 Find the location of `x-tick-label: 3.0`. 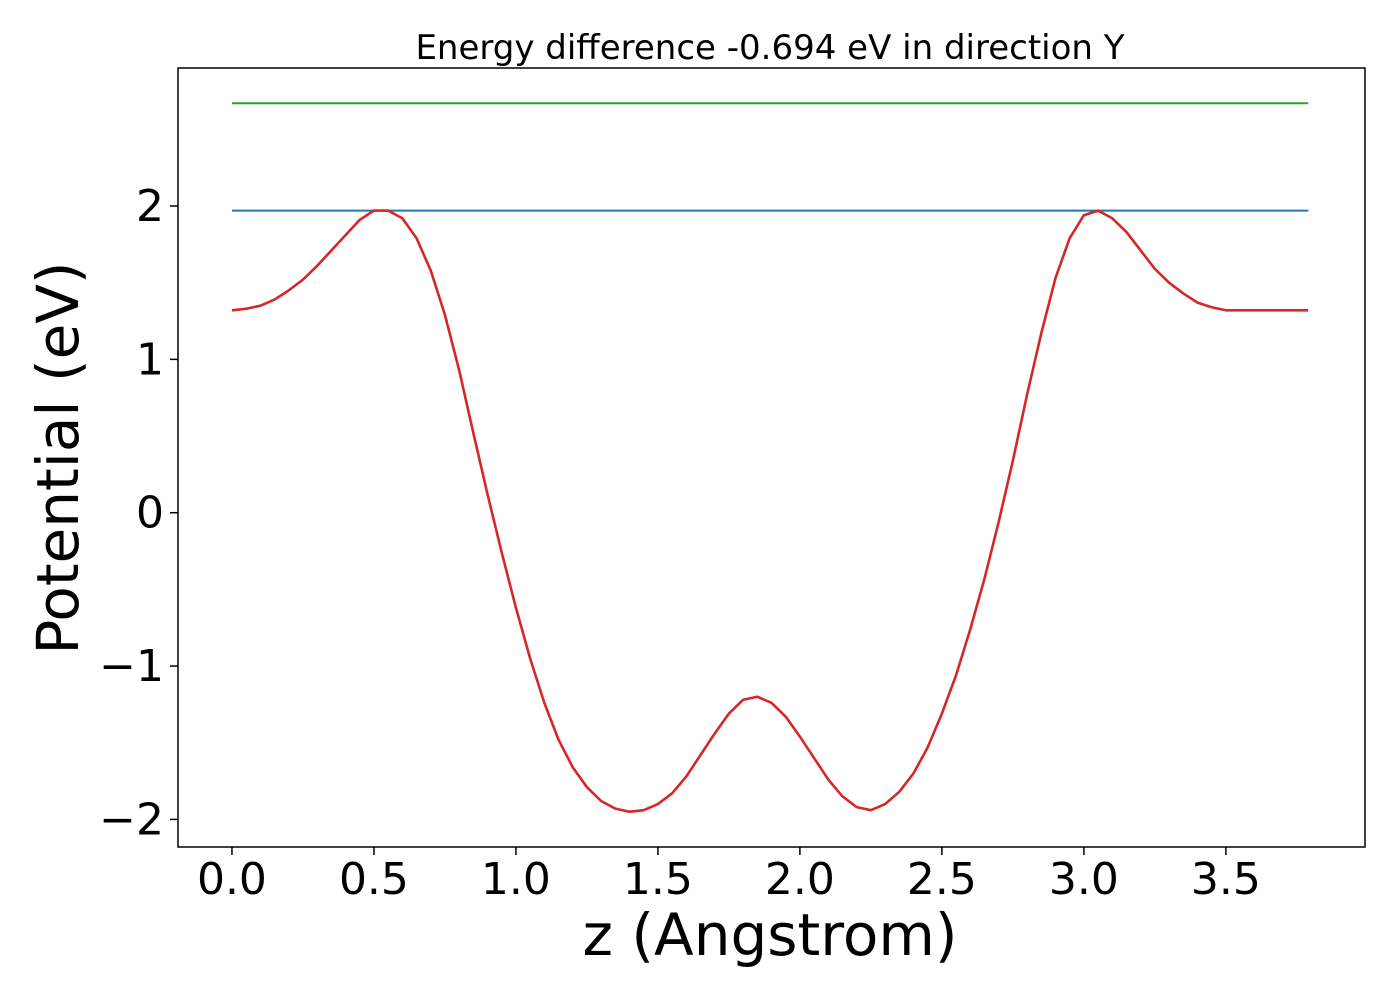

x-tick-label: 3.0 is located at coordinates (1084, 879).